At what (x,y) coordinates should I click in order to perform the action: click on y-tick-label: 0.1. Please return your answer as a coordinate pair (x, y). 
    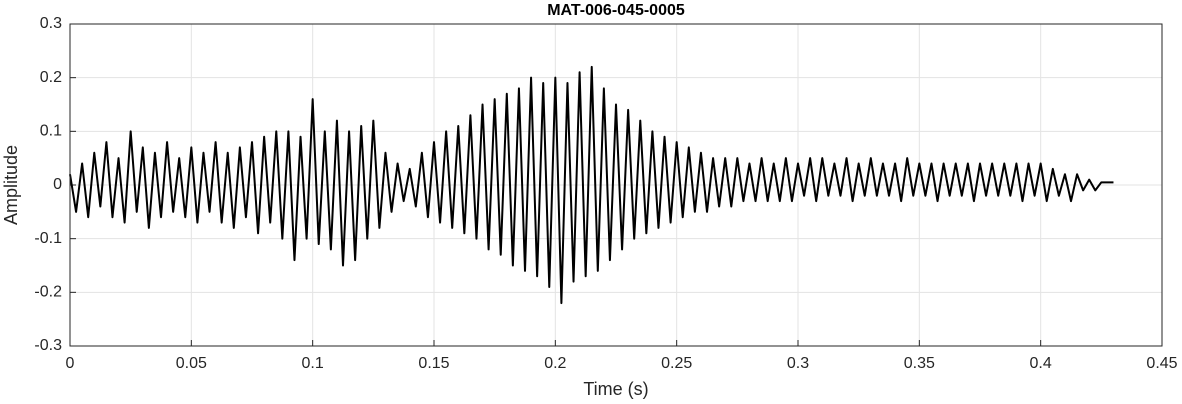
    Looking at the image, I should click on (51, 131).